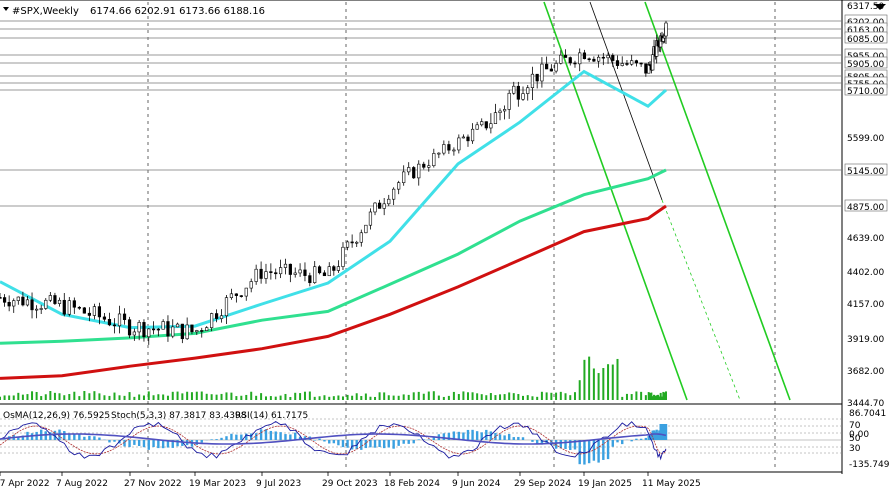  I want to click on time-tick-label: 27 Nov 2022, so click(153, 484).